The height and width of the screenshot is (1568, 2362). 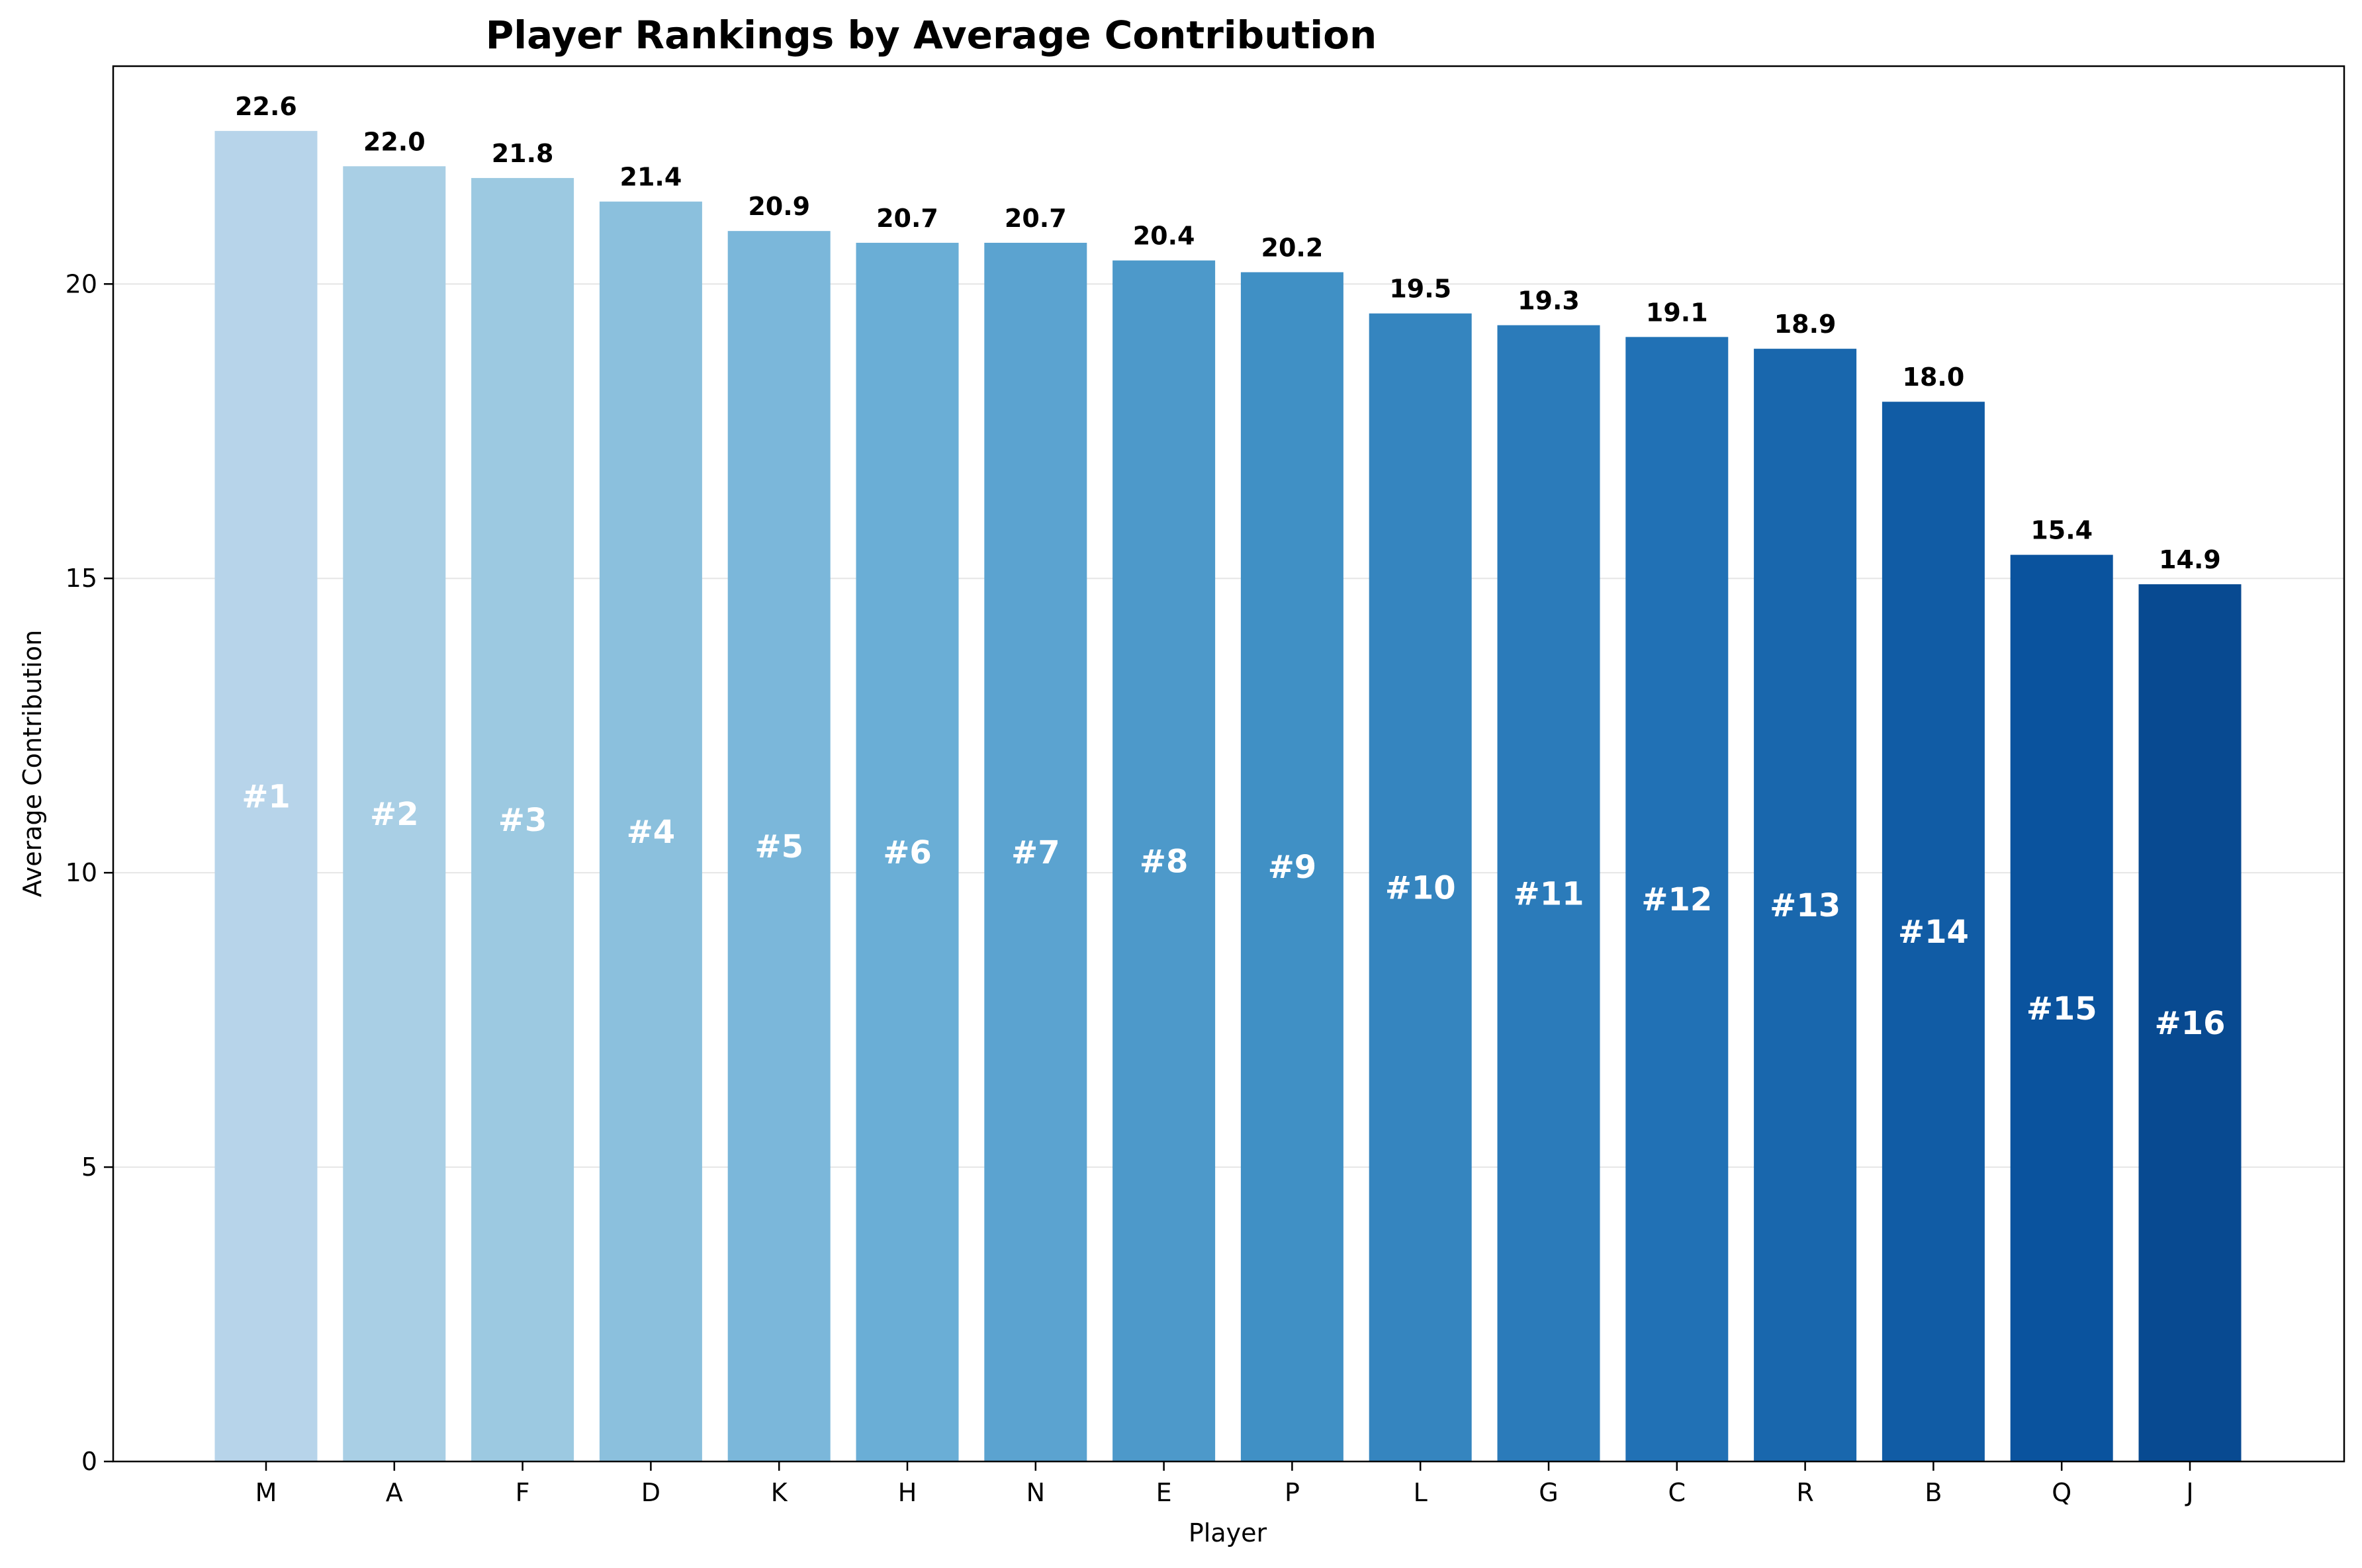 I want to click on x-tick-label-B: B, so click(x=1933, y=1493).